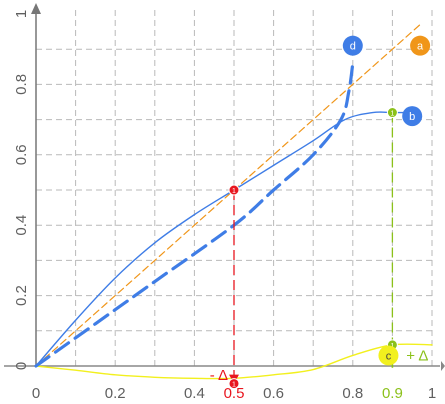  Describe the element at coordinates (194, 393) in the screenshot. I see `x-tick-label: 0.4` at that location.